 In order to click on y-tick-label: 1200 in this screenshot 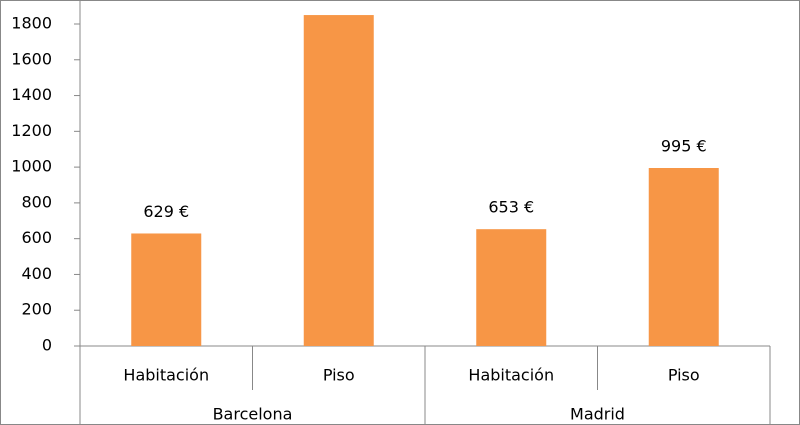, I will do `click(31, 130)`.